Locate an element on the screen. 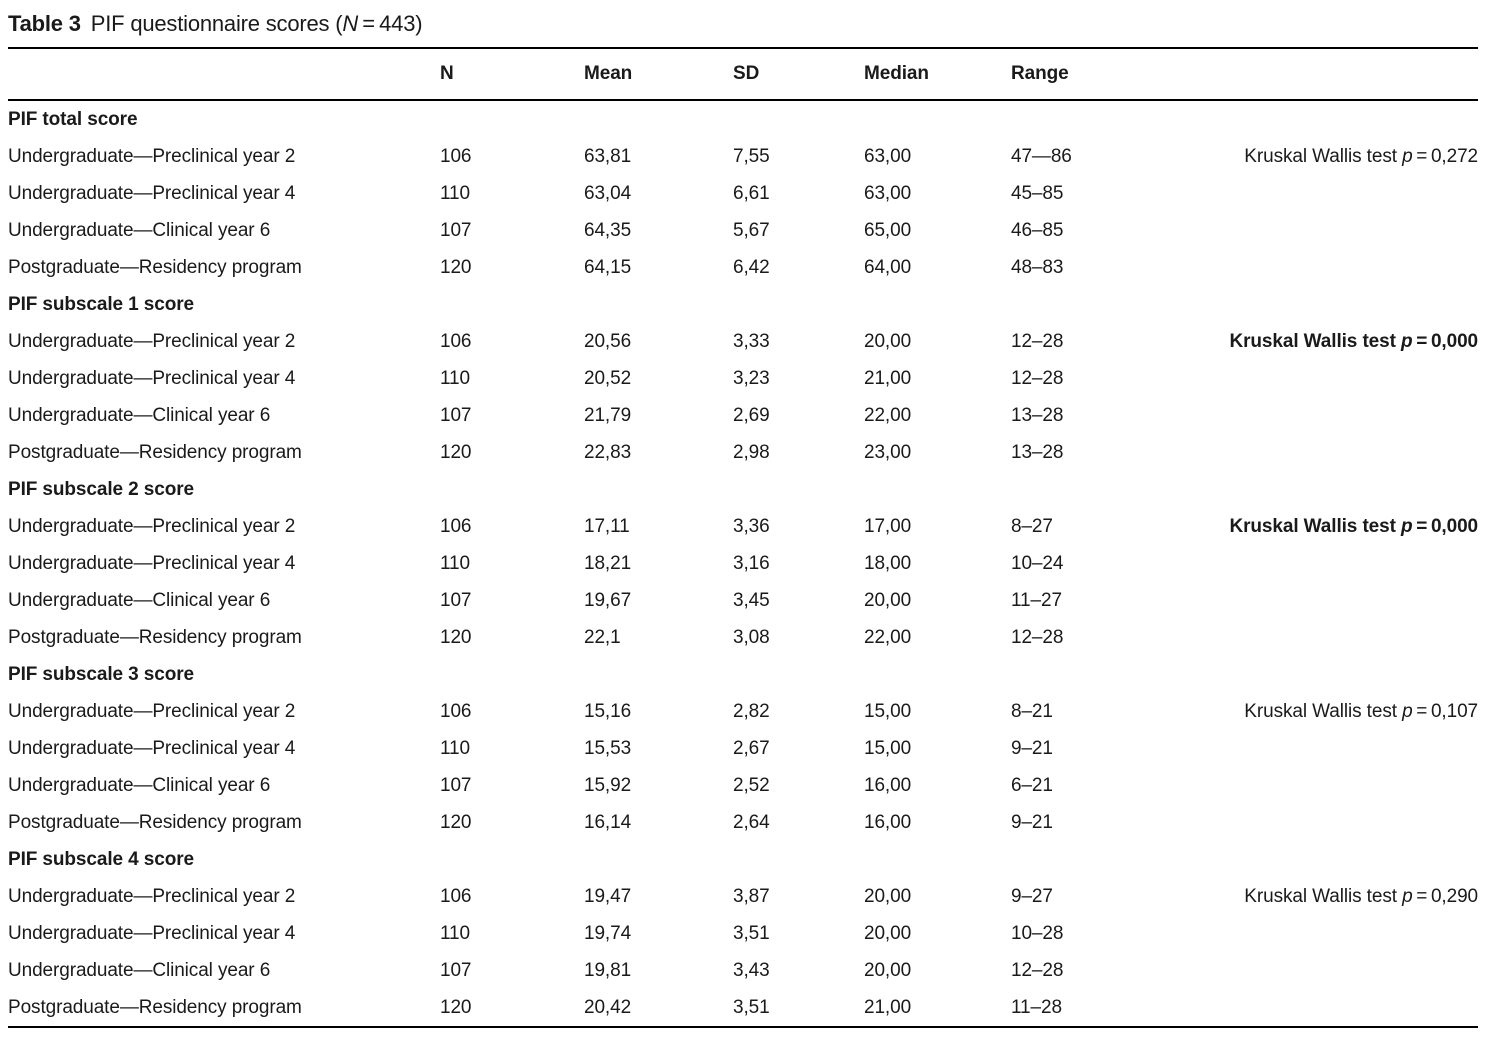 The height and width of the screenshot is (1048, 1486). cell-range: 11–27 is located at coordinates (1036, 600).